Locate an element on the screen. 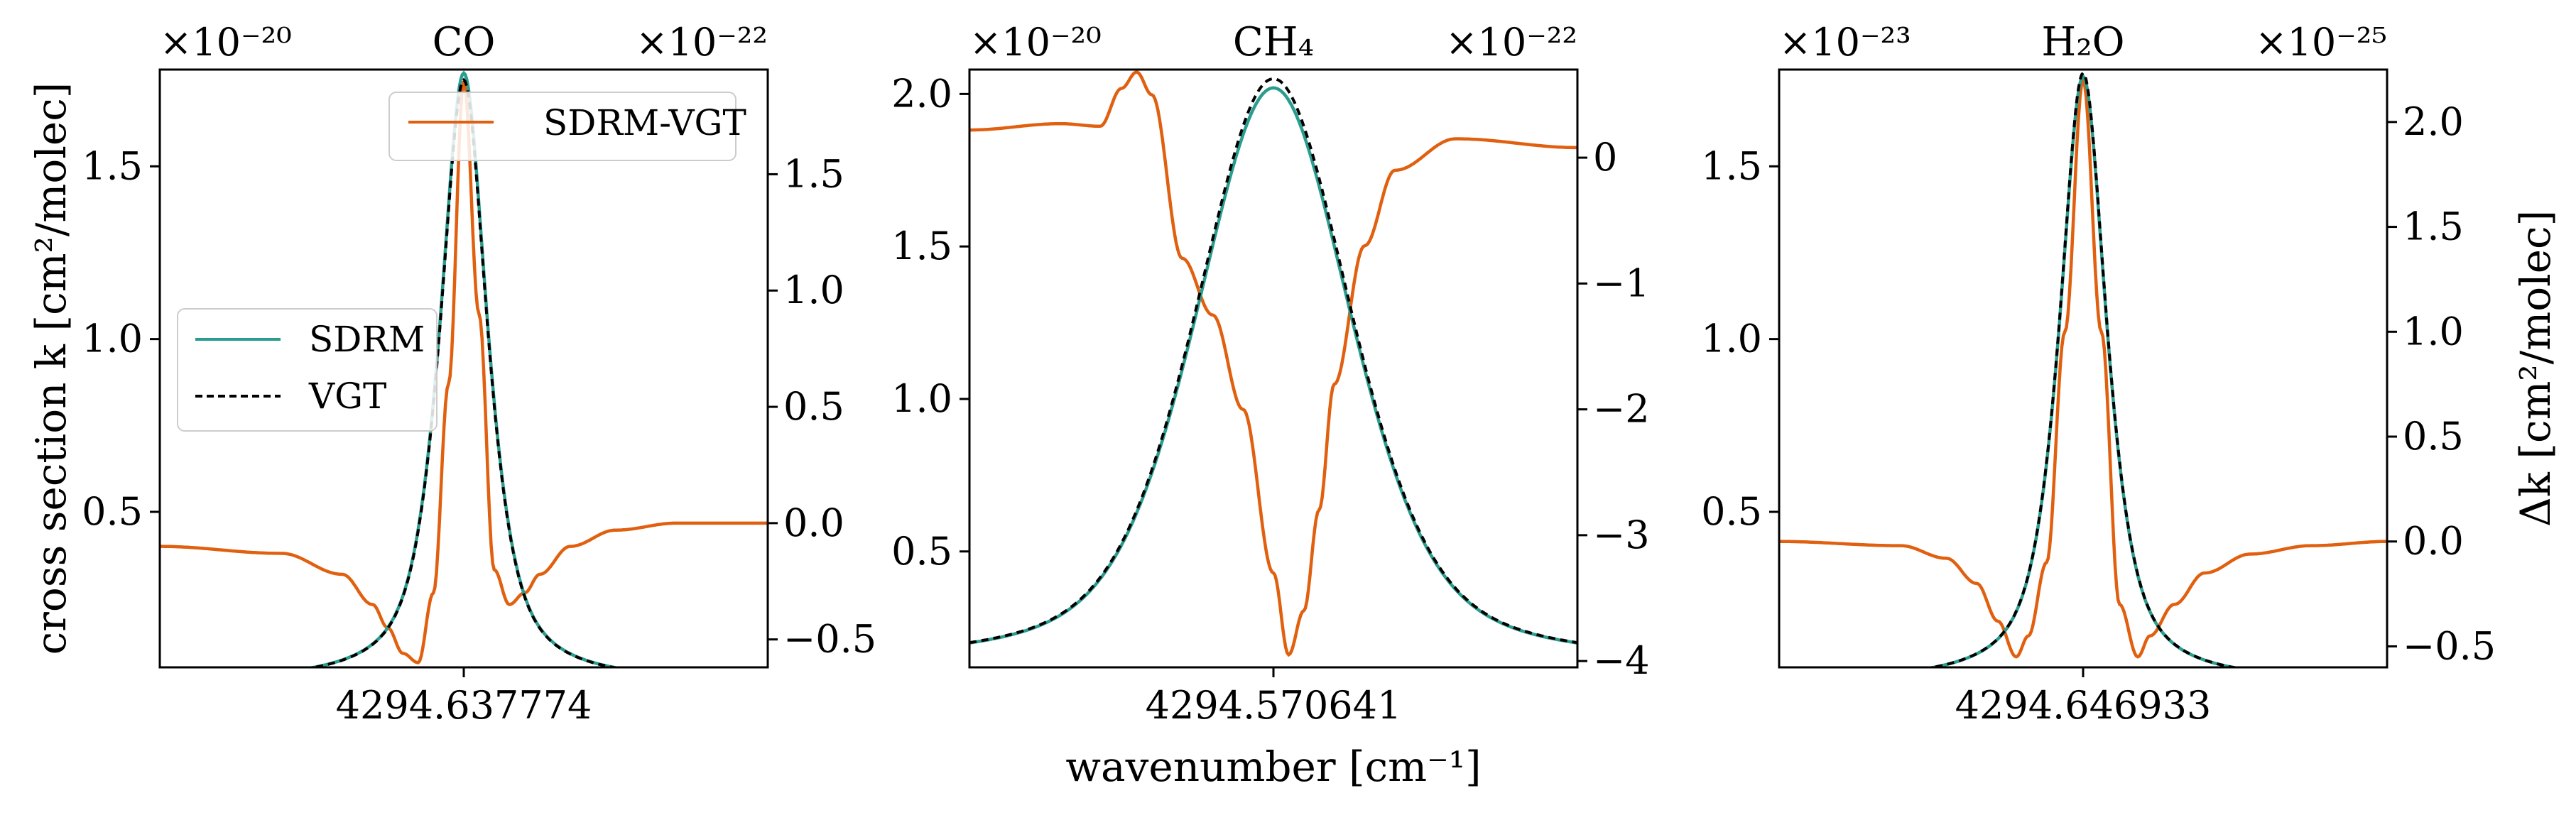 The image size is (2576, 815). y-tick-label-right: 0 is located at coordinates (1605, 157).